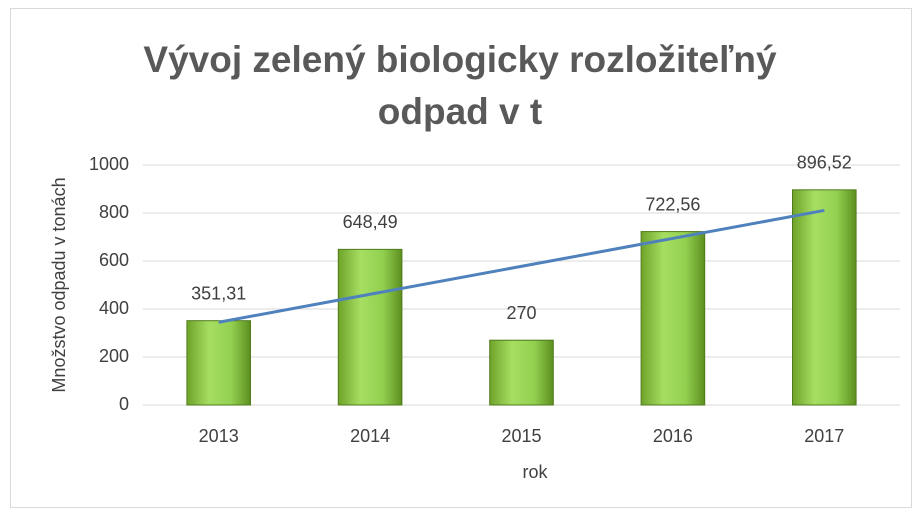 The width and height of the screenshot is (922, 516). I want to click on data-label: 270, so click(521, 313).